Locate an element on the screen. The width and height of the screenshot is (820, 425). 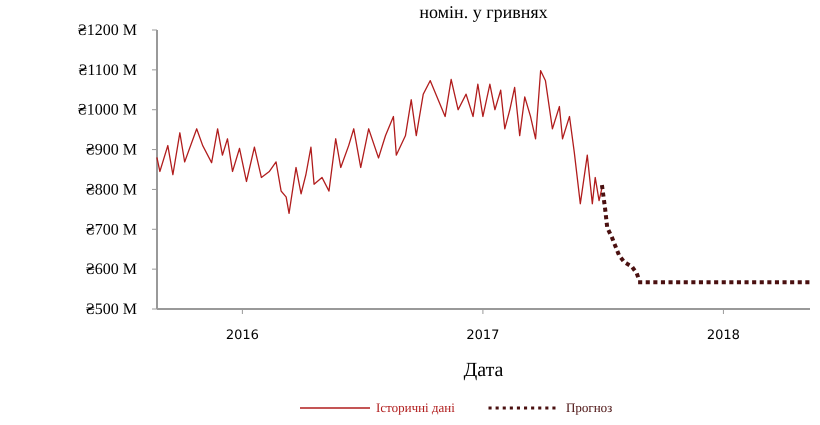
y-tick-label: ₴1100 M is located at coordinates (107, 70).